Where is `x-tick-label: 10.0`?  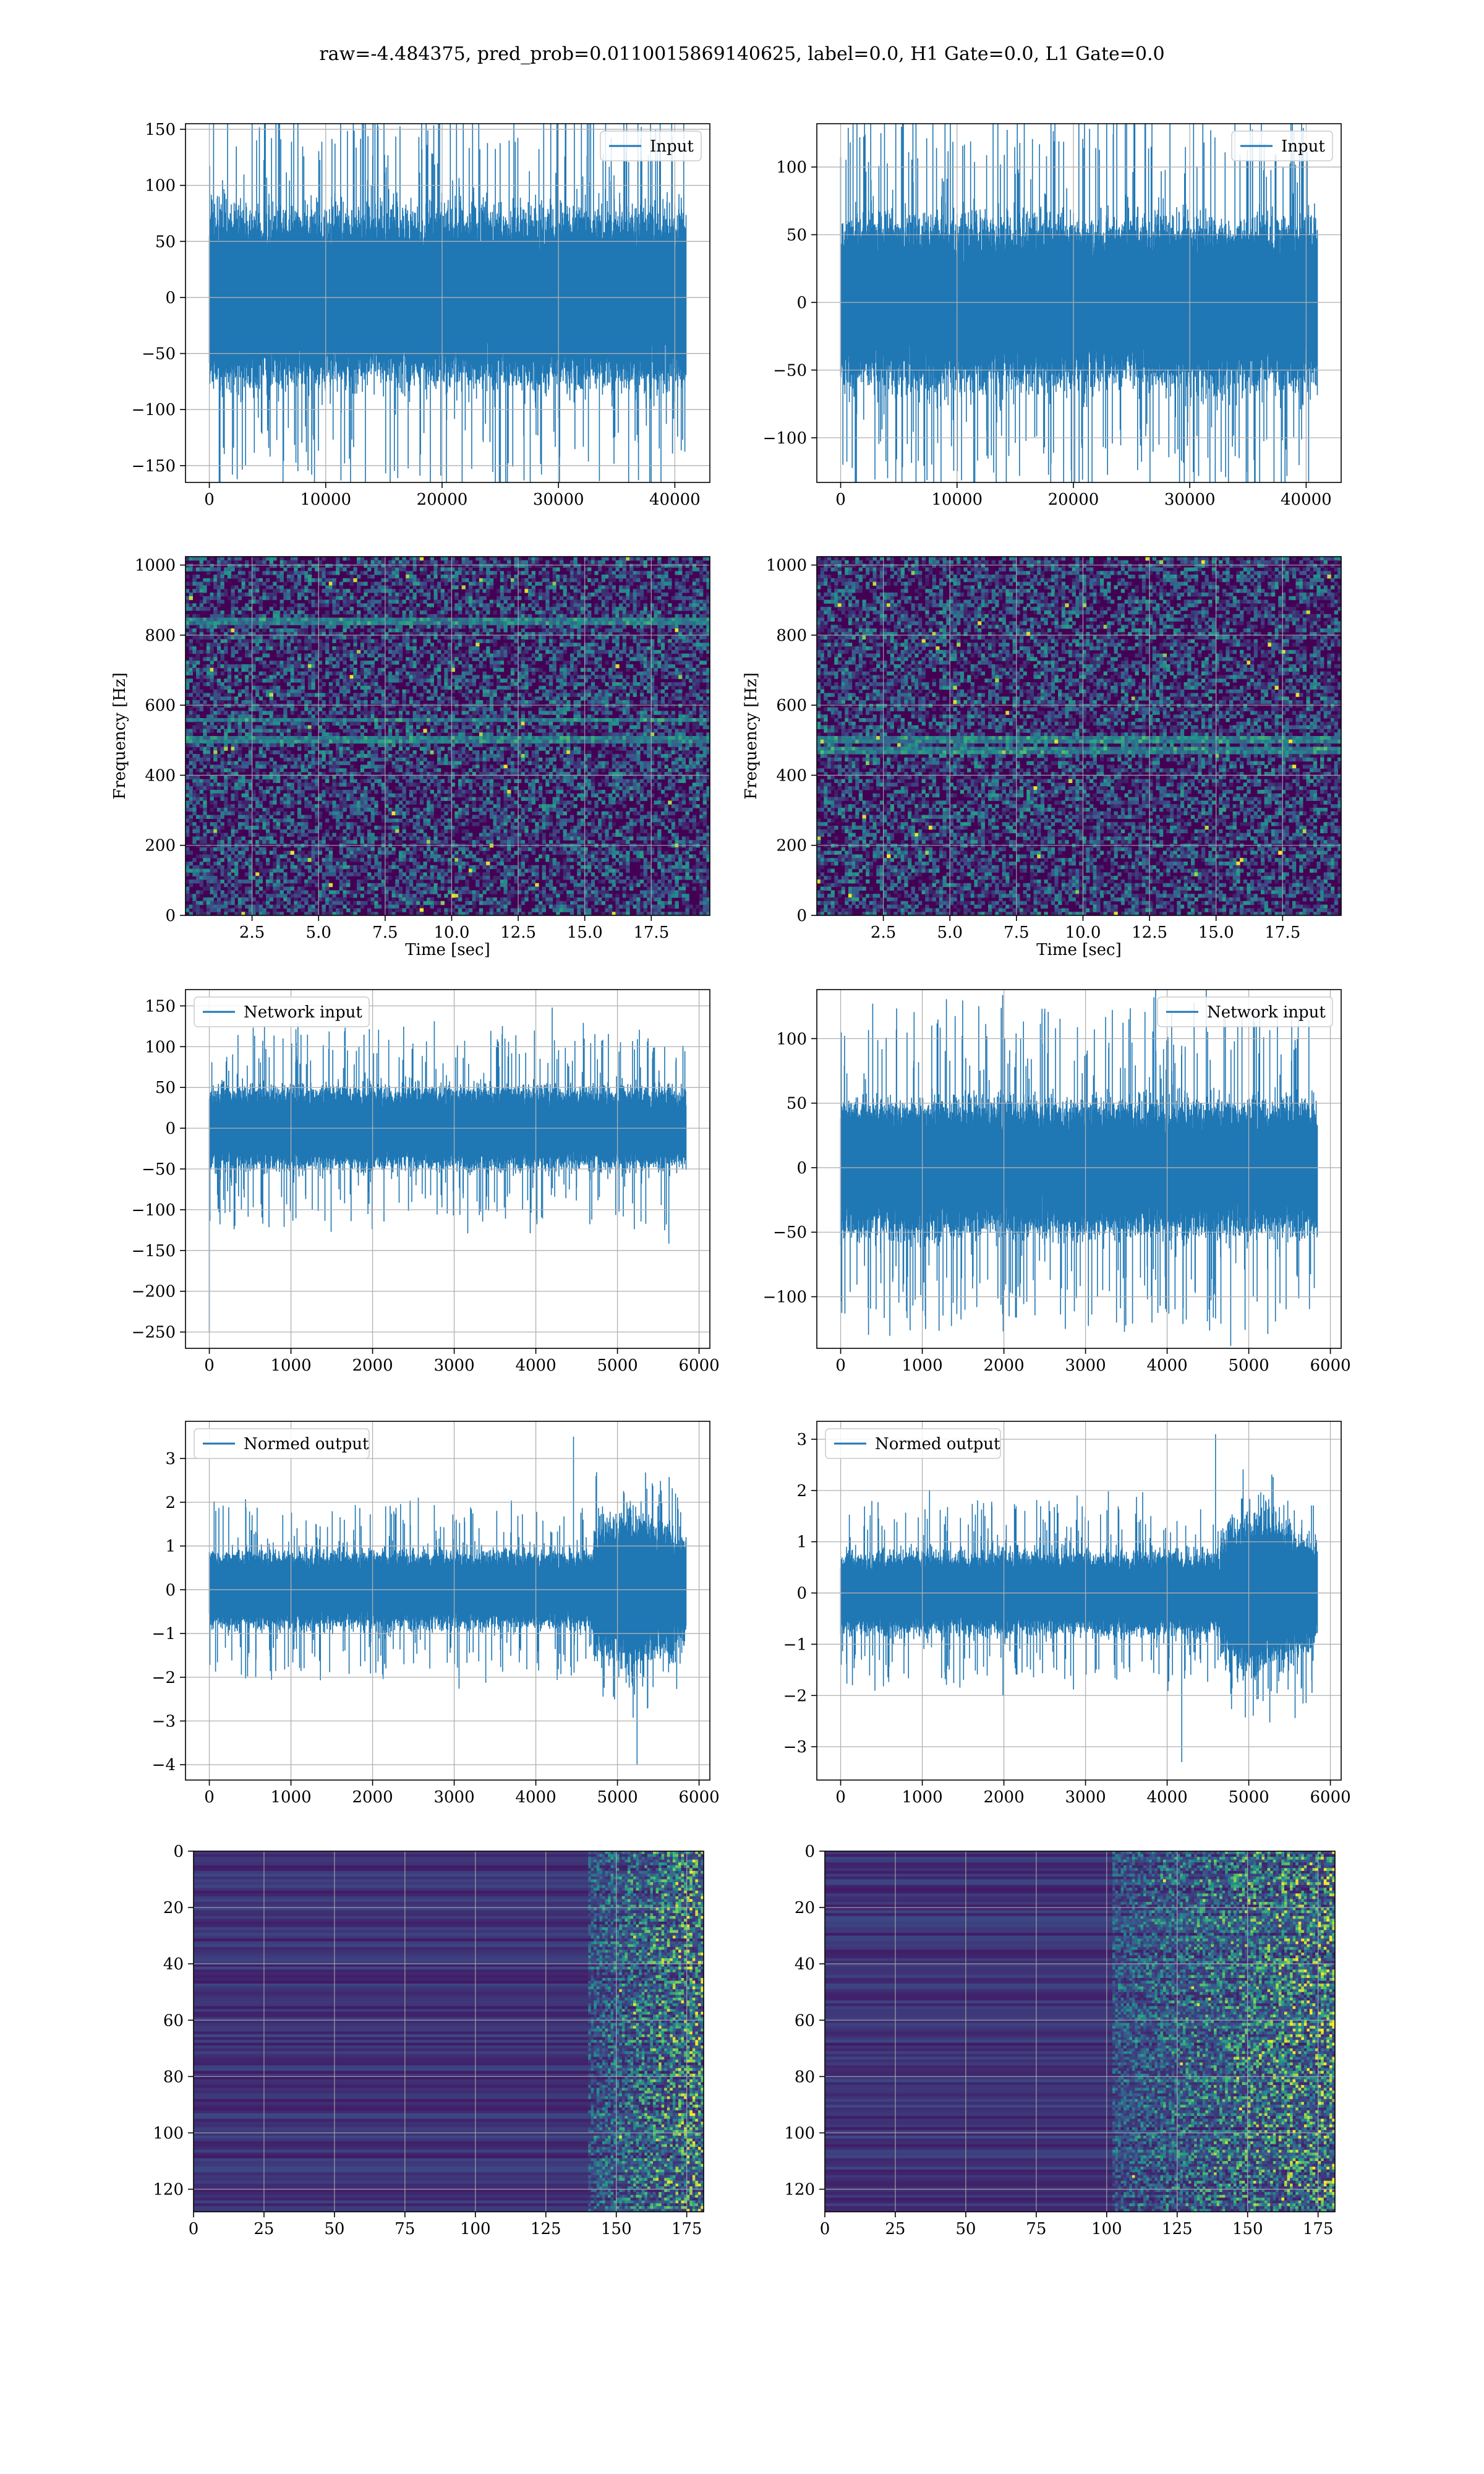
x-tick-label: 10.0 is located at coordinates (1083, 932).